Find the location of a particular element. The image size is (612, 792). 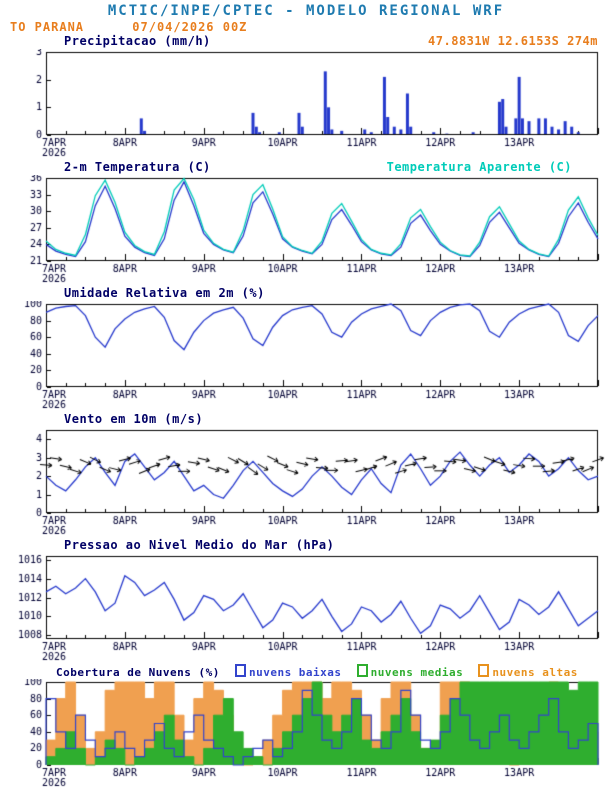

precipitation-title: Precipitacao (mm/h) is located at coordinates (137, 41).